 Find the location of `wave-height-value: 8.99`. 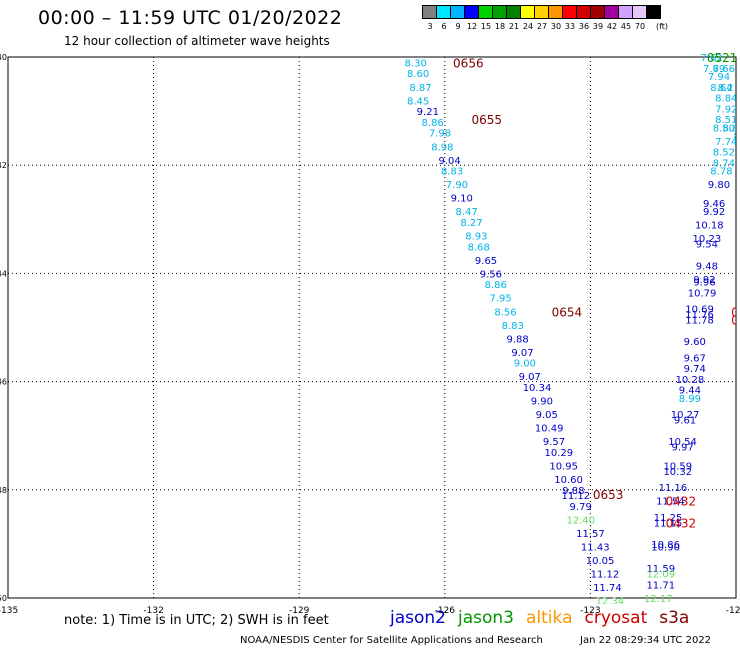

wave-height-value: 8.99 is located at coordinates (690, 399).